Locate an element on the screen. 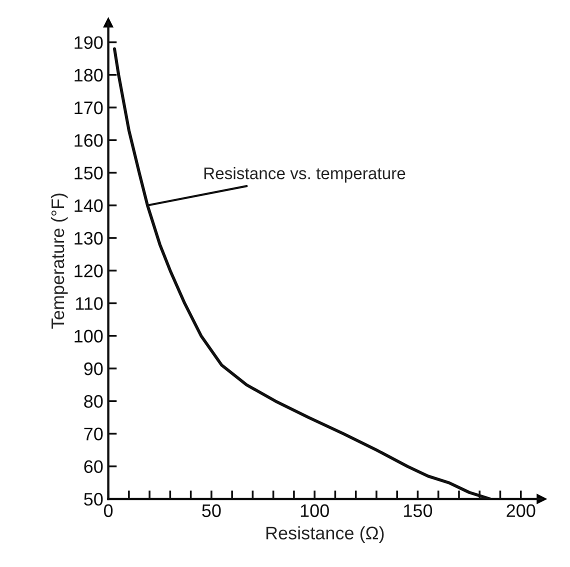 The image size is (570, 567). y-axis-title: Temperature (°F) is located at coordinates (59, 261).